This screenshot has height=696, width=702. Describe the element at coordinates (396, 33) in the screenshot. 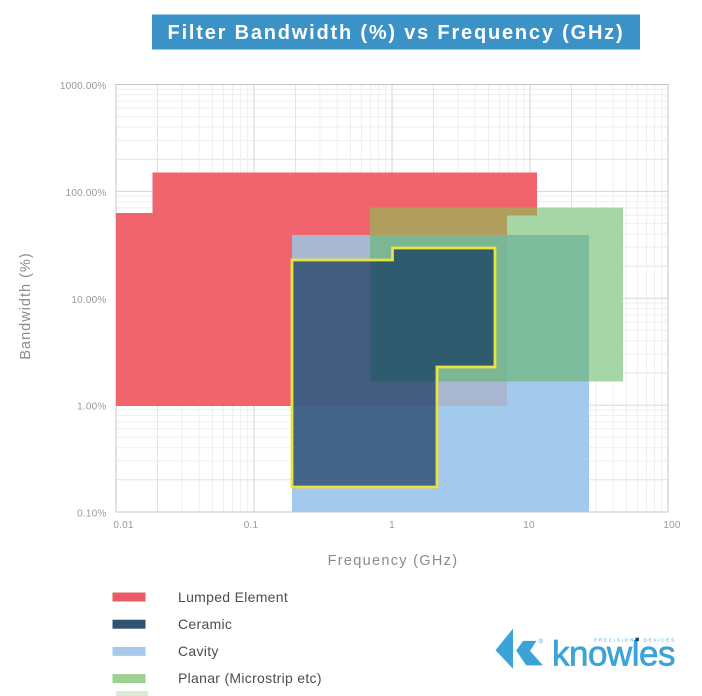

I see `svg-text:Filter Bandwidth (%) vs Freque: Filter Bandwidth (%) vs Frequency (GHz)` at that location.